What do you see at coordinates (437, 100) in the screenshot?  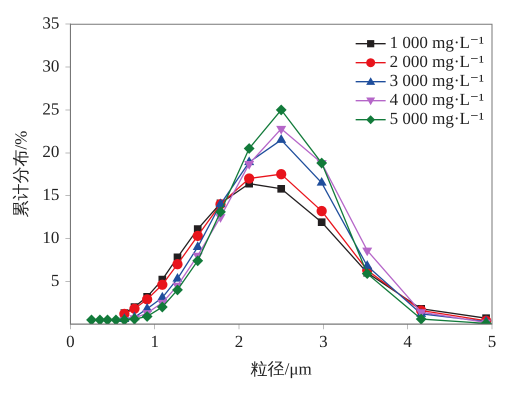 I see `legend-label: 4 000 mg·L⁻¹` at bounding box center [437, 100].